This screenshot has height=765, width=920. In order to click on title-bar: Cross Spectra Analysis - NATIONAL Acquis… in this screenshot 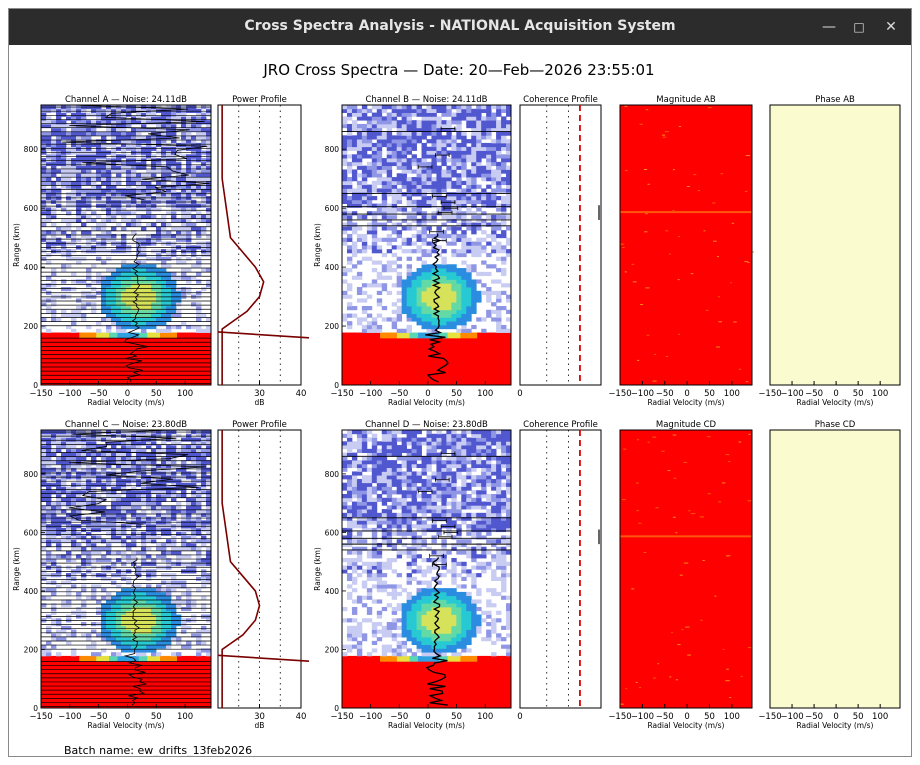, I will do `click(460, 27)`.